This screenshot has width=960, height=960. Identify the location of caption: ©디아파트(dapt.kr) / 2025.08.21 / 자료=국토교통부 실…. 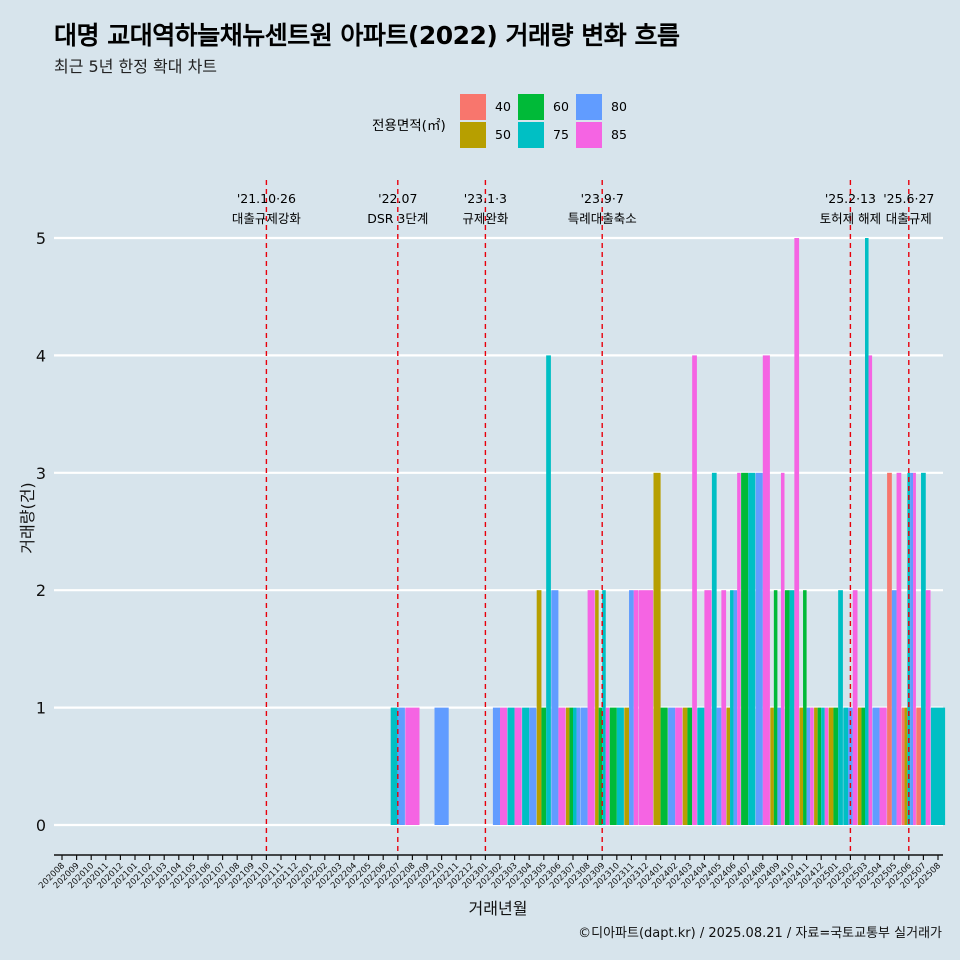
(760, 933).